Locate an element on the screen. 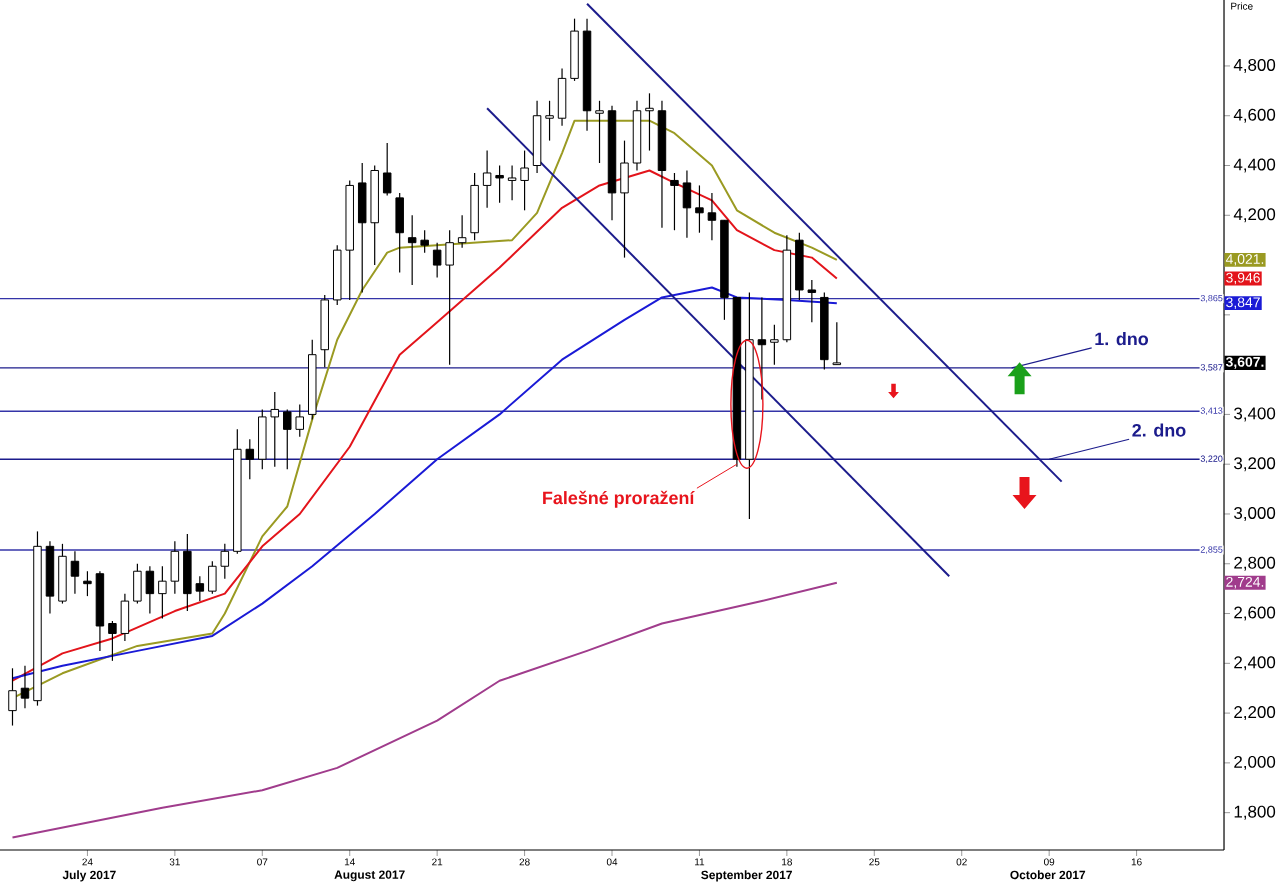 The image size is (1280, 892). y-tick-label: 2,800 is located at coordinates (1255, 563).